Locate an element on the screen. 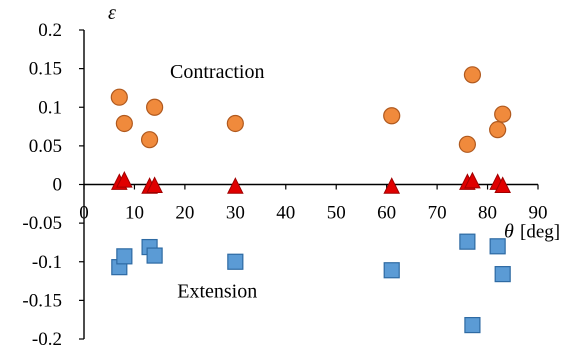  x-tick-label: 80 is located at coordinates (487, 213).